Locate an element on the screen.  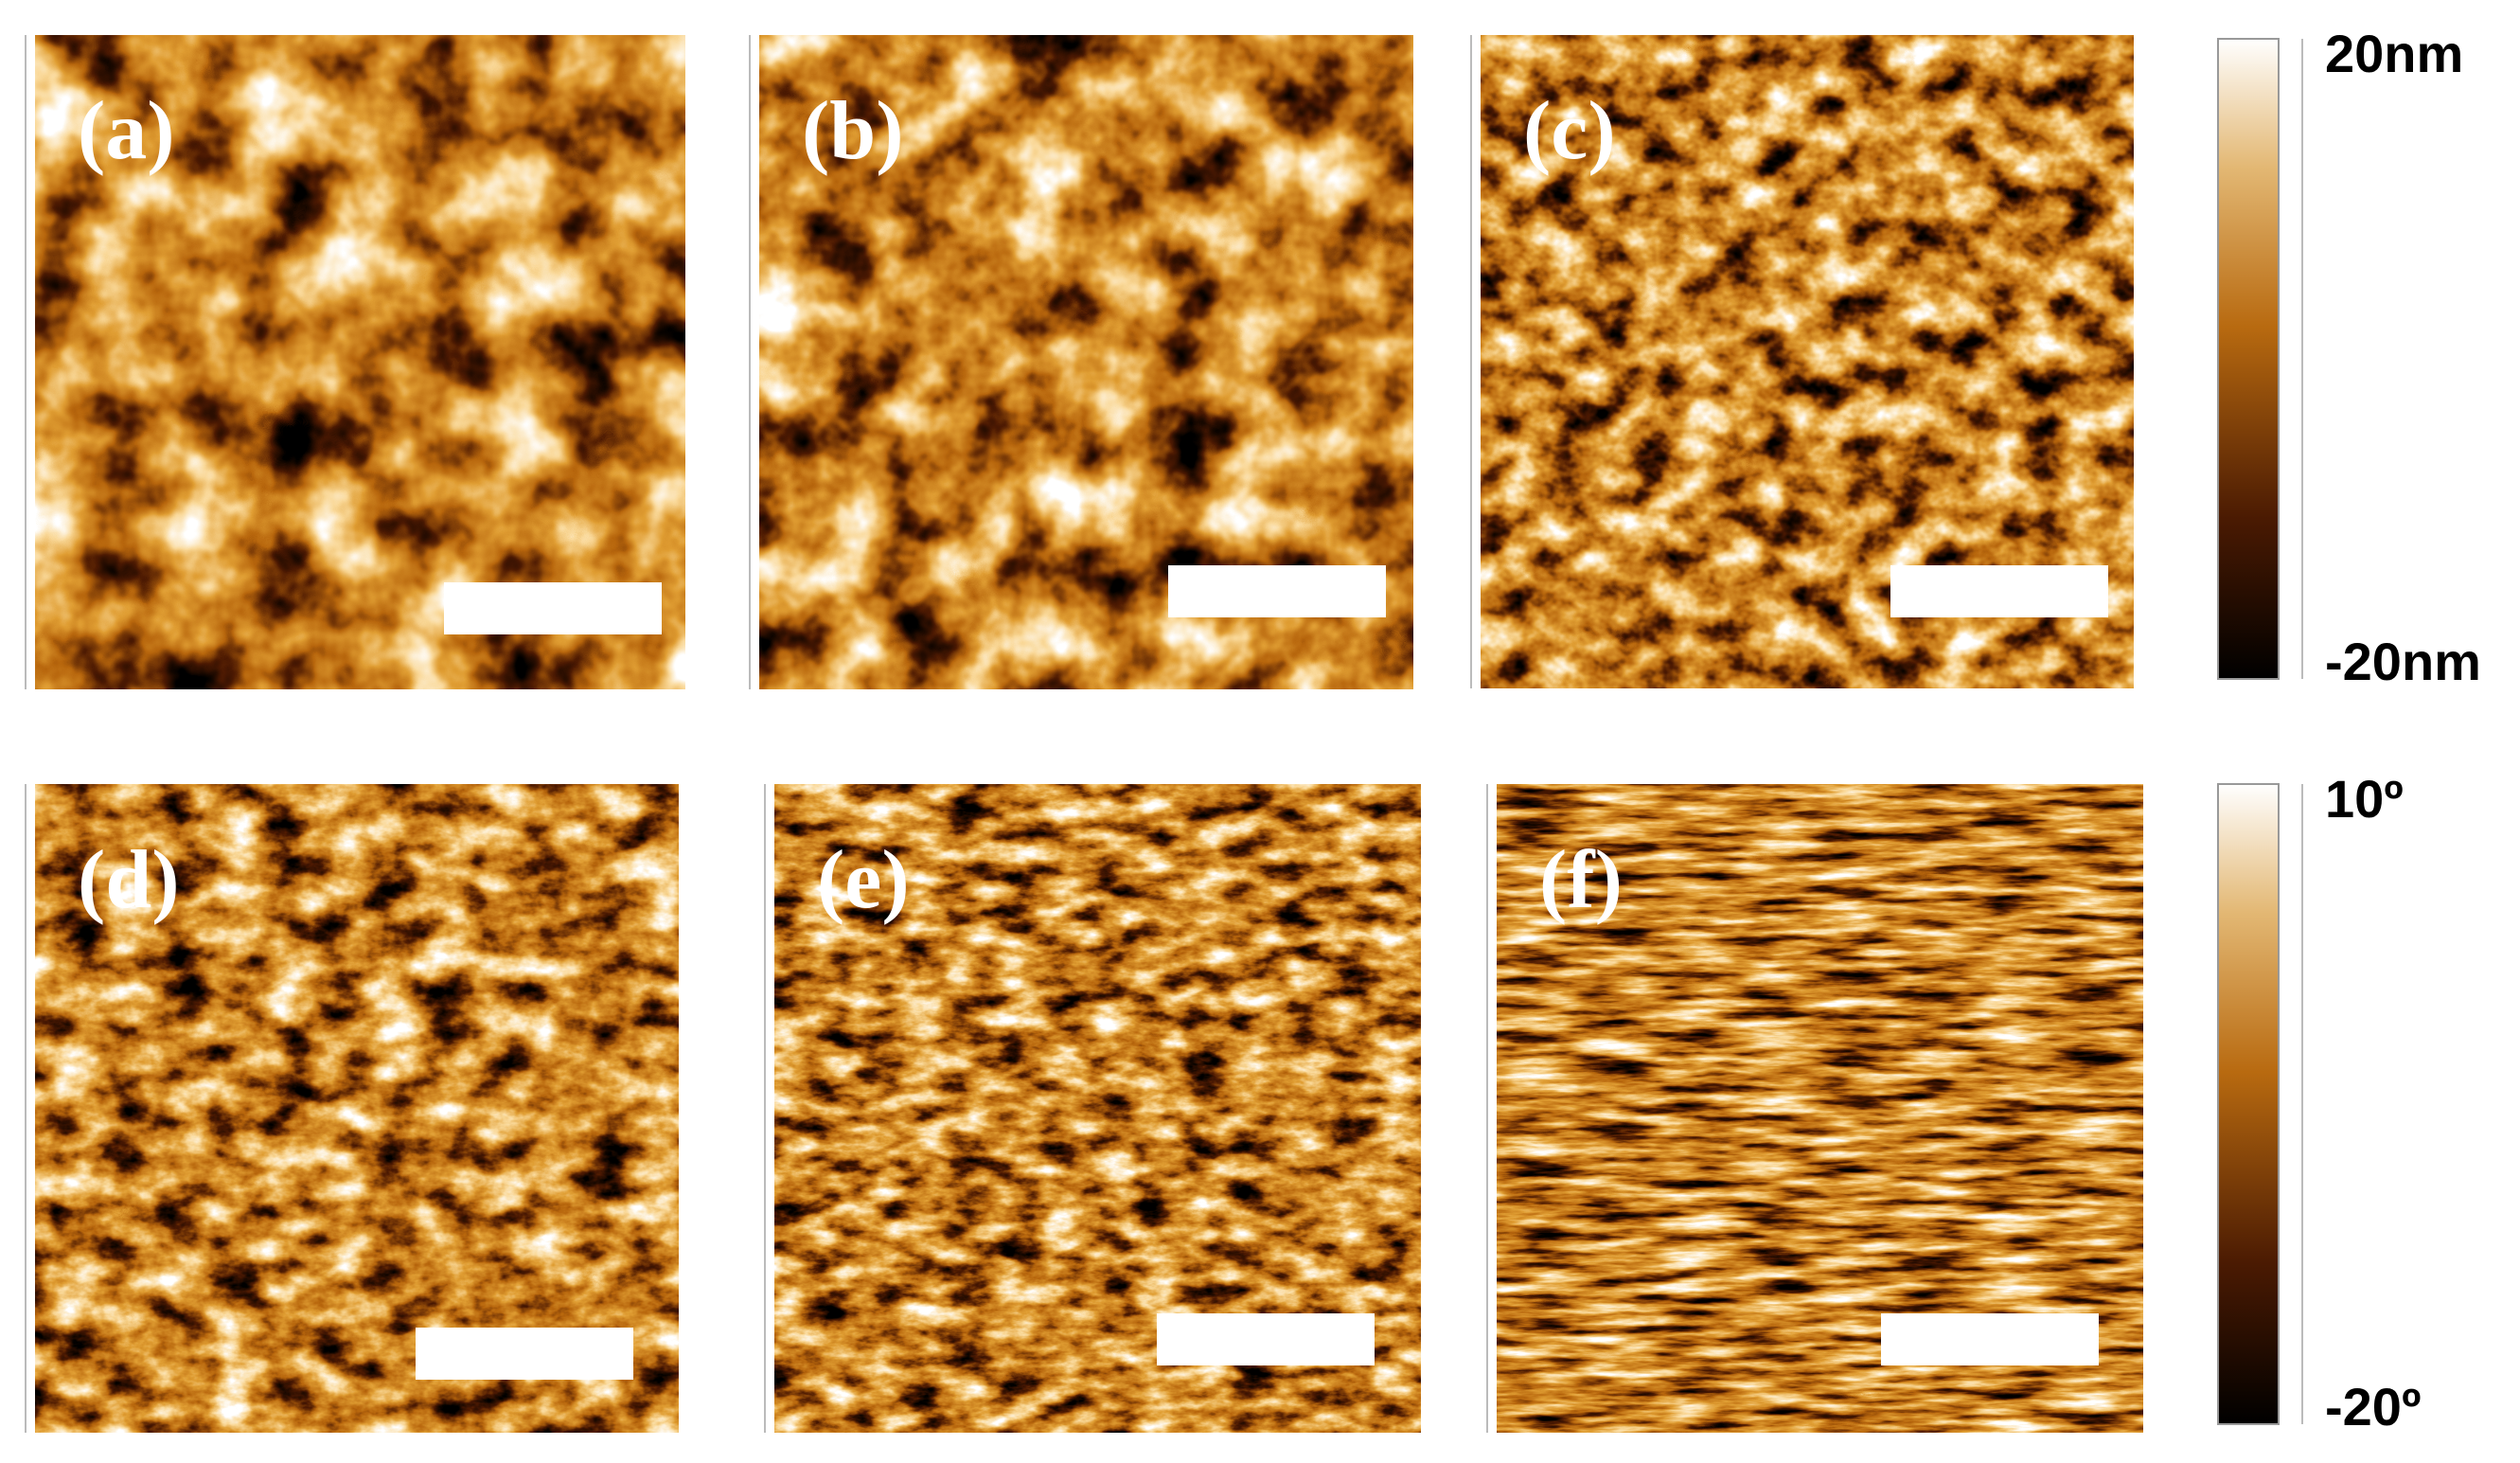
colorbar: 10º -20º is located at coordinates (2319, 1102).